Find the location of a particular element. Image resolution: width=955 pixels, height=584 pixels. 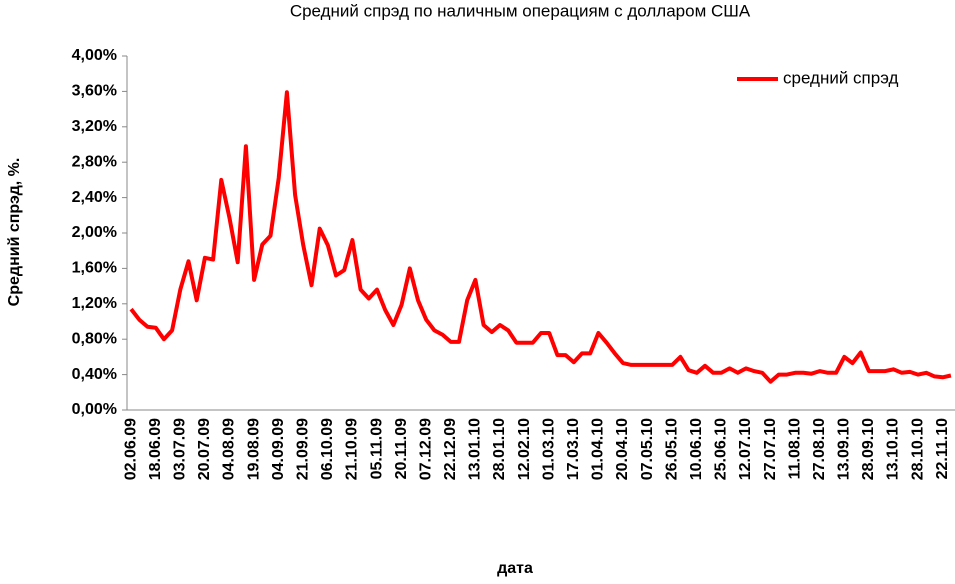

x-tick-label: 13.09.10 is located at coordinates (844, 449).